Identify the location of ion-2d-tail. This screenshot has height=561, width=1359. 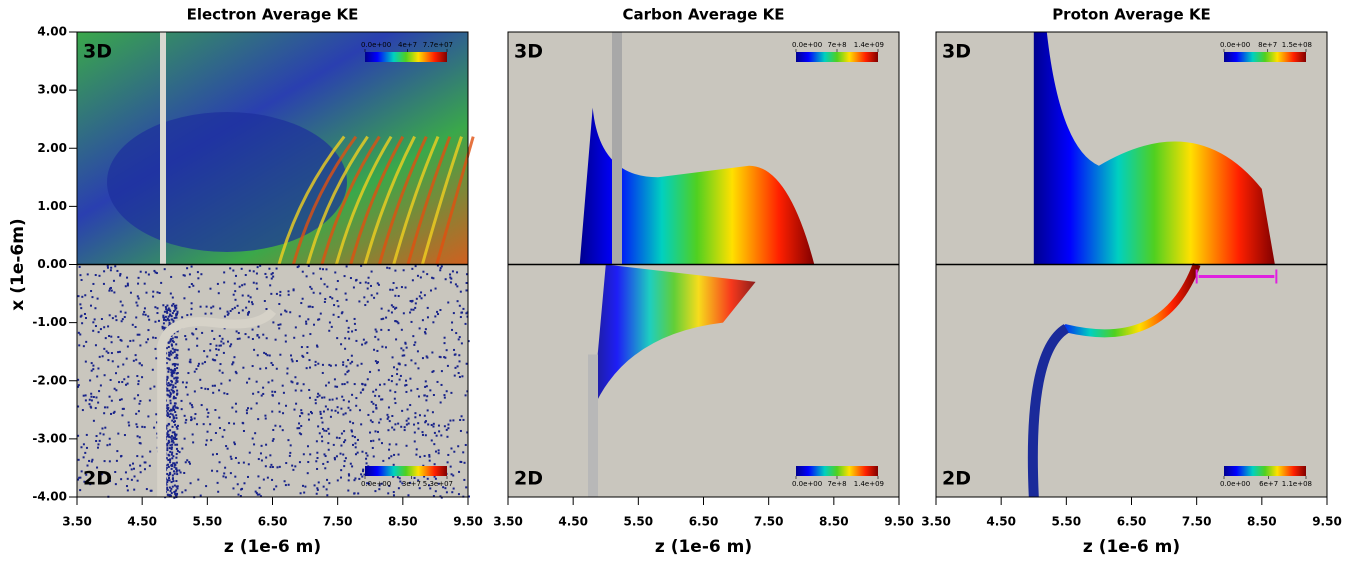
(1048, 411).